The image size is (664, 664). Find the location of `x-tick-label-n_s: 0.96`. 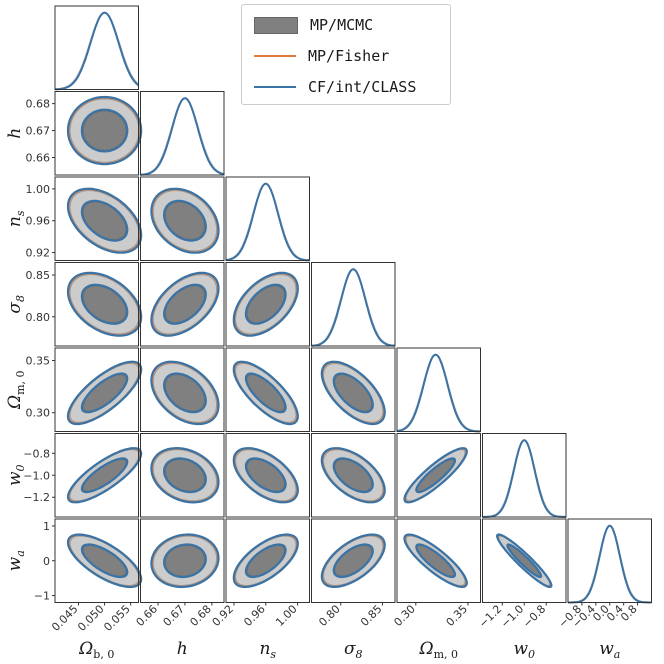

x-tick-label-n_s: 0.96 is located at coordinates (254, 615).